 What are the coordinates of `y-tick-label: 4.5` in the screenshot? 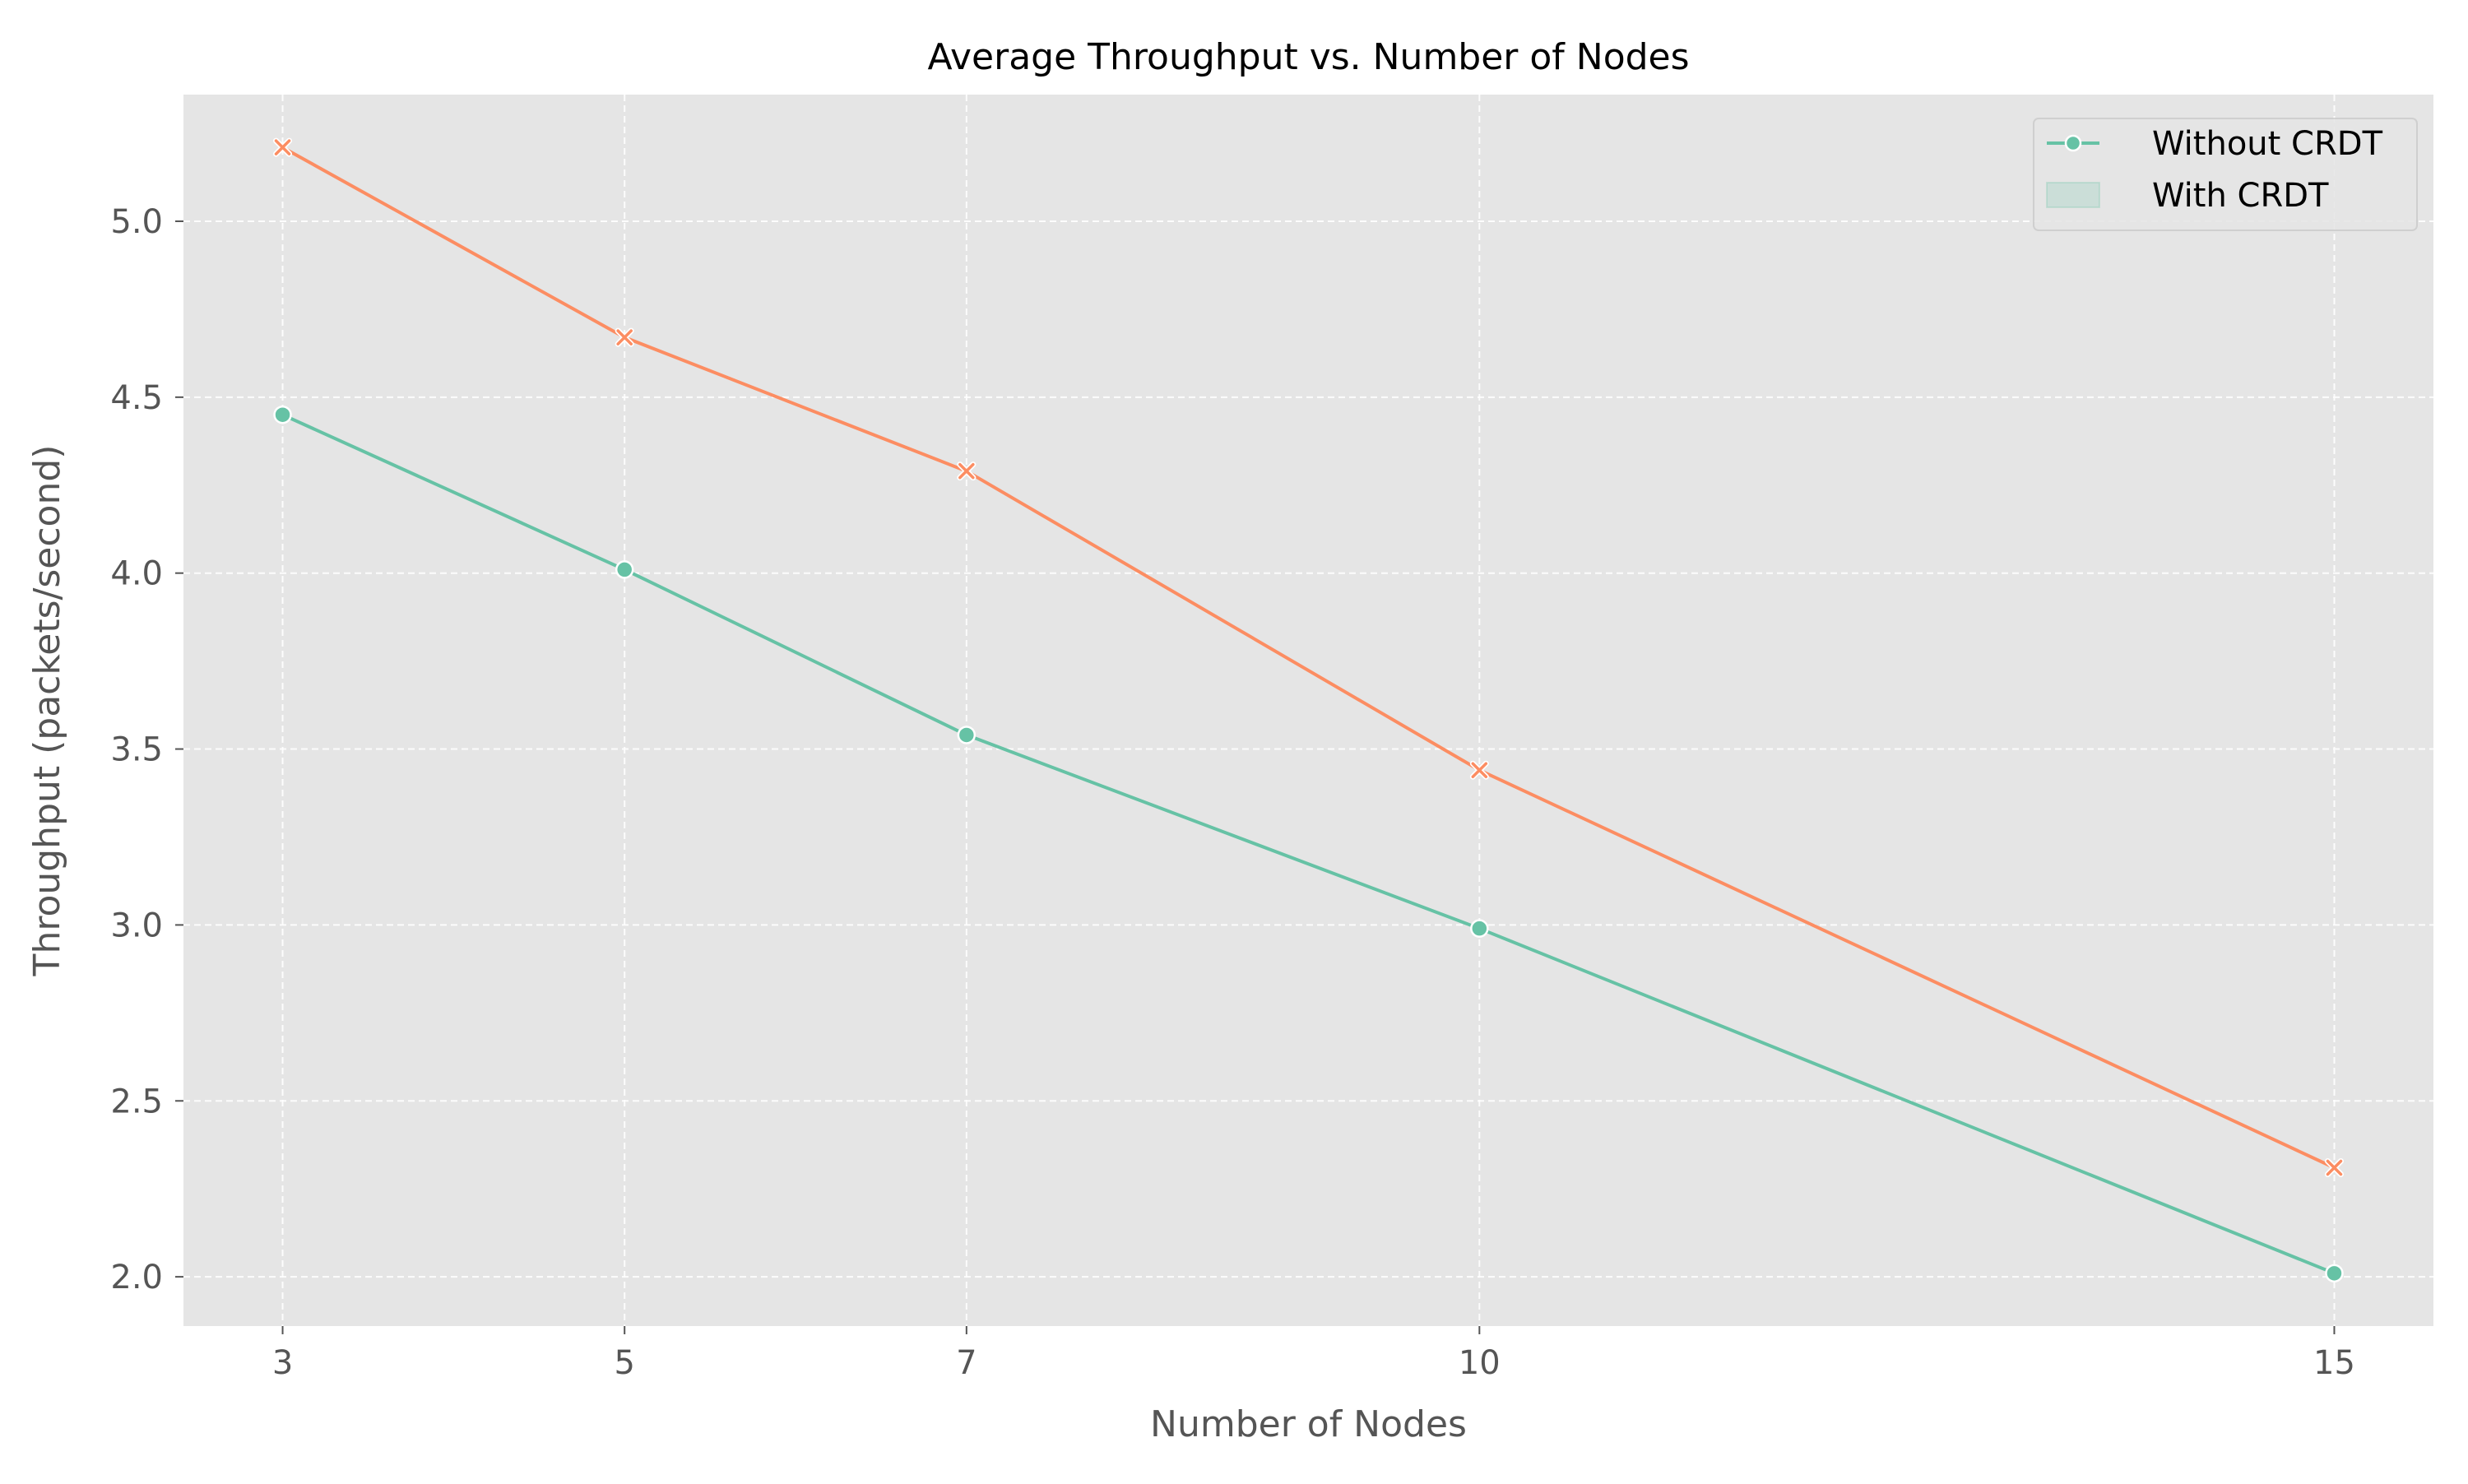 It's located at (136, 398).